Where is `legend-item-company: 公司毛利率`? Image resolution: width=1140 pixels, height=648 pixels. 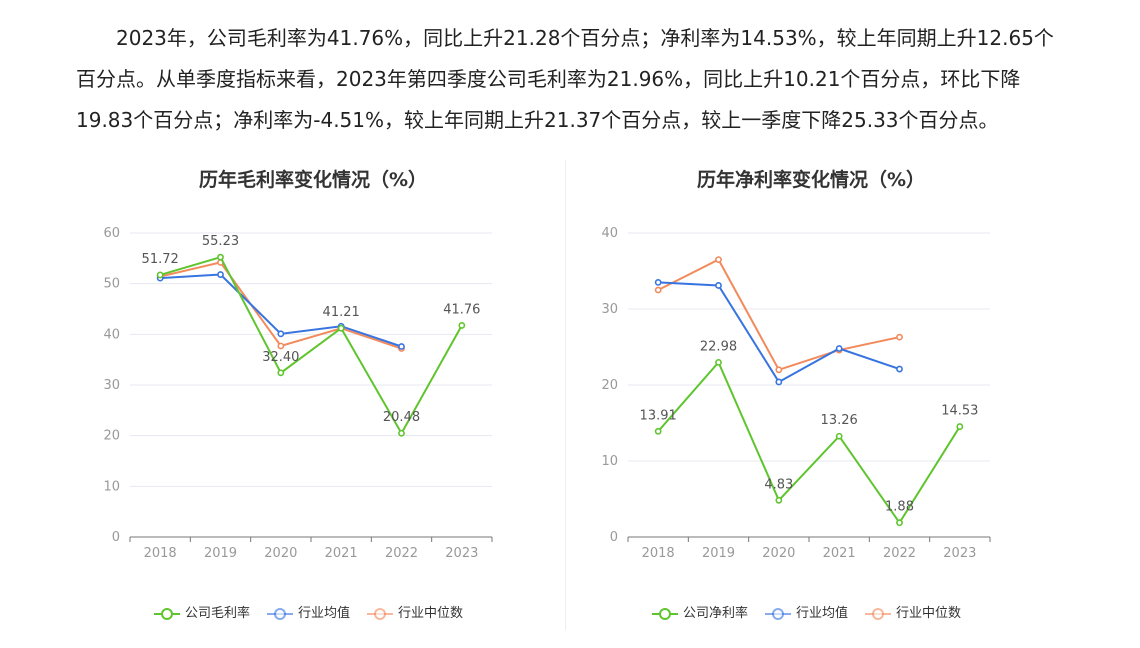
legend-item-company: 公司毛利率 is located at coordinates (201, 611).